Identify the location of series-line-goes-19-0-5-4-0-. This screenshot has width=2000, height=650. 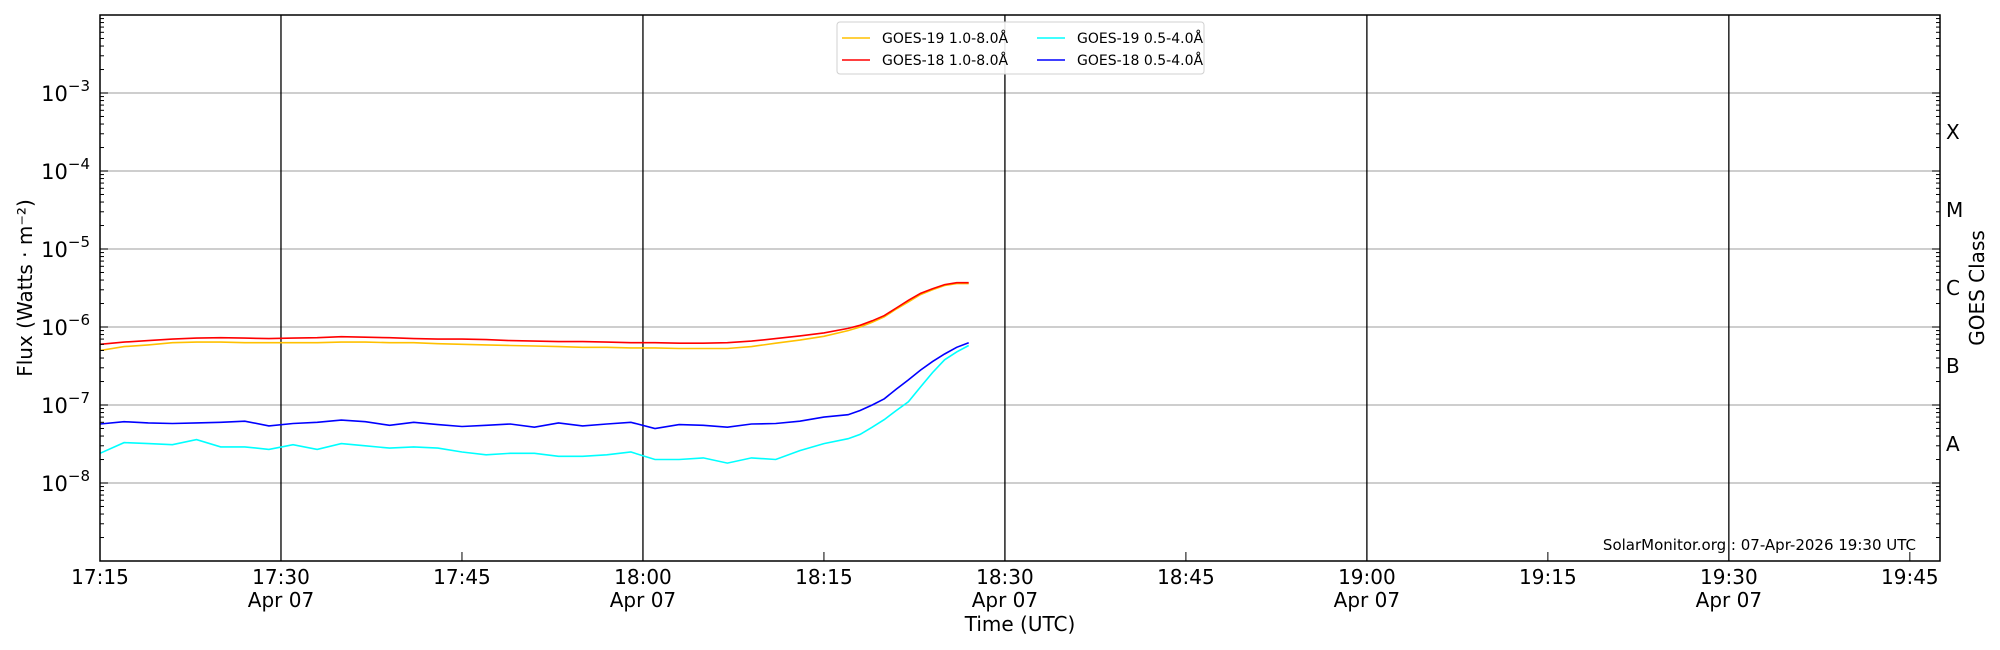
(534, 404).